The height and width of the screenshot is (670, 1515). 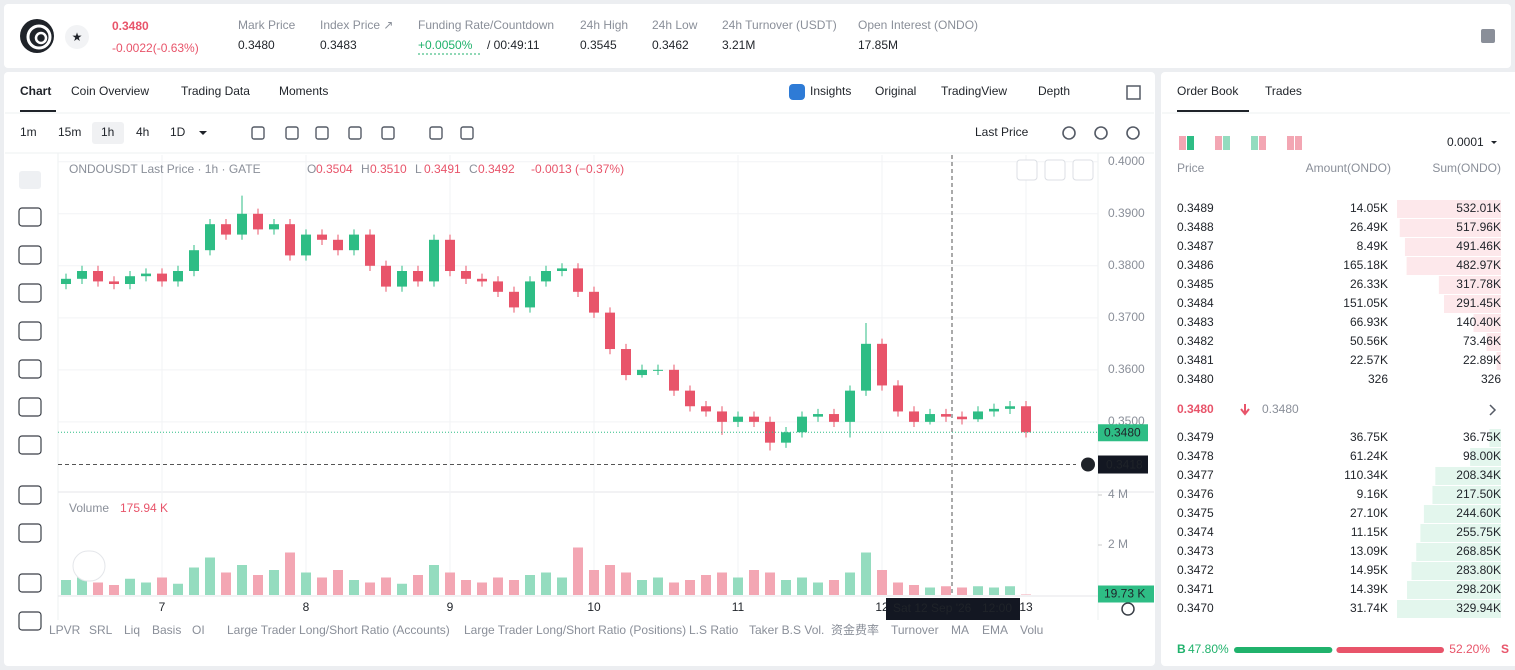 What do you see at coordinates (1283, 91) in the screenshot?
I see `book-tab: Trades` at bounding box center [1283, 91].